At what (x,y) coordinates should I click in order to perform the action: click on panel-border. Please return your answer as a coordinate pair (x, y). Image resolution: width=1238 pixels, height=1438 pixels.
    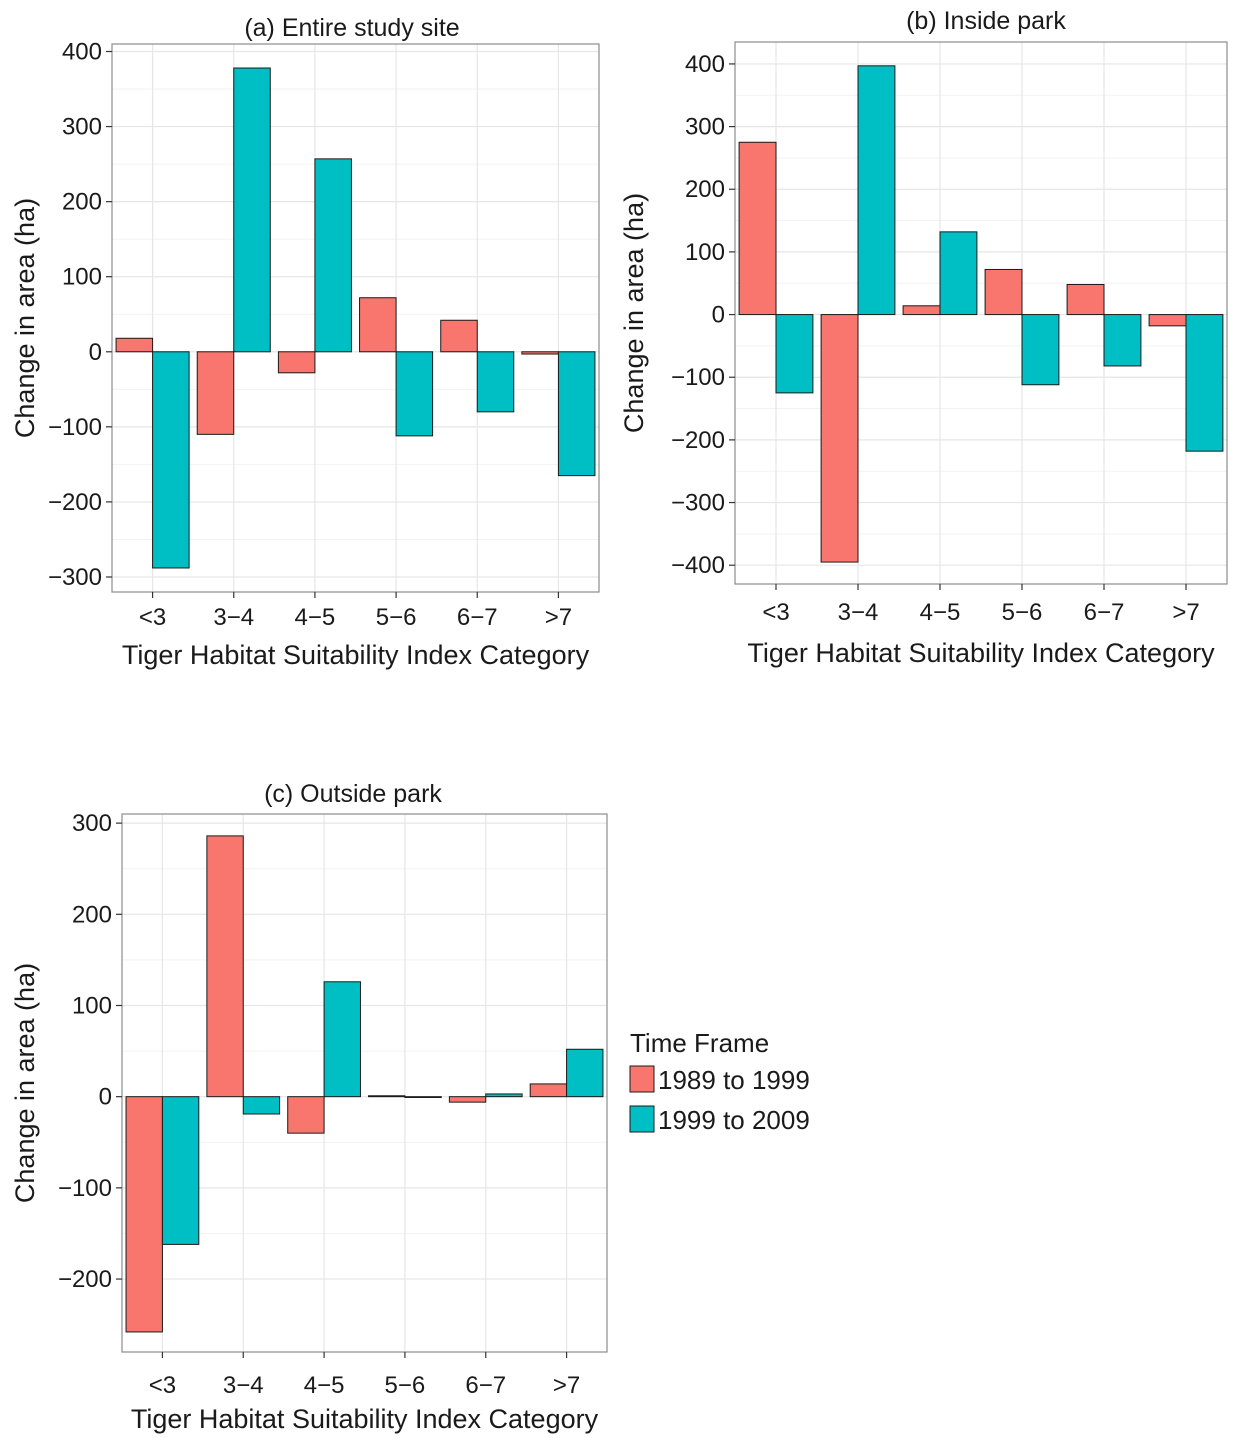
    Looking at the image, I should click on (364, 1083).